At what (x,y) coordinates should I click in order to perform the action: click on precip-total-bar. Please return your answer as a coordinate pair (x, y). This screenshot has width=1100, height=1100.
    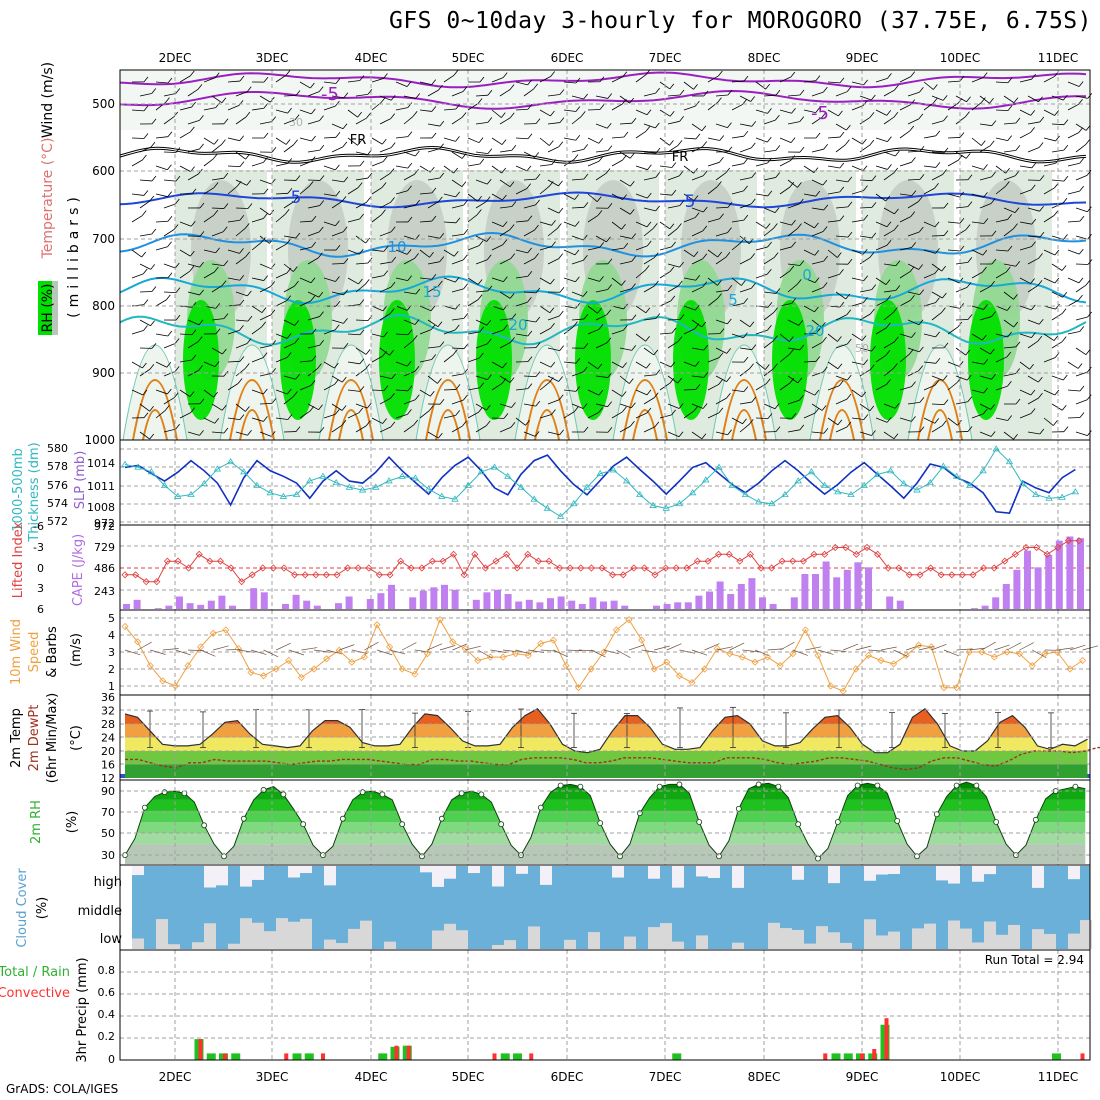
    Looking at the image, I should click on (297, 1056).